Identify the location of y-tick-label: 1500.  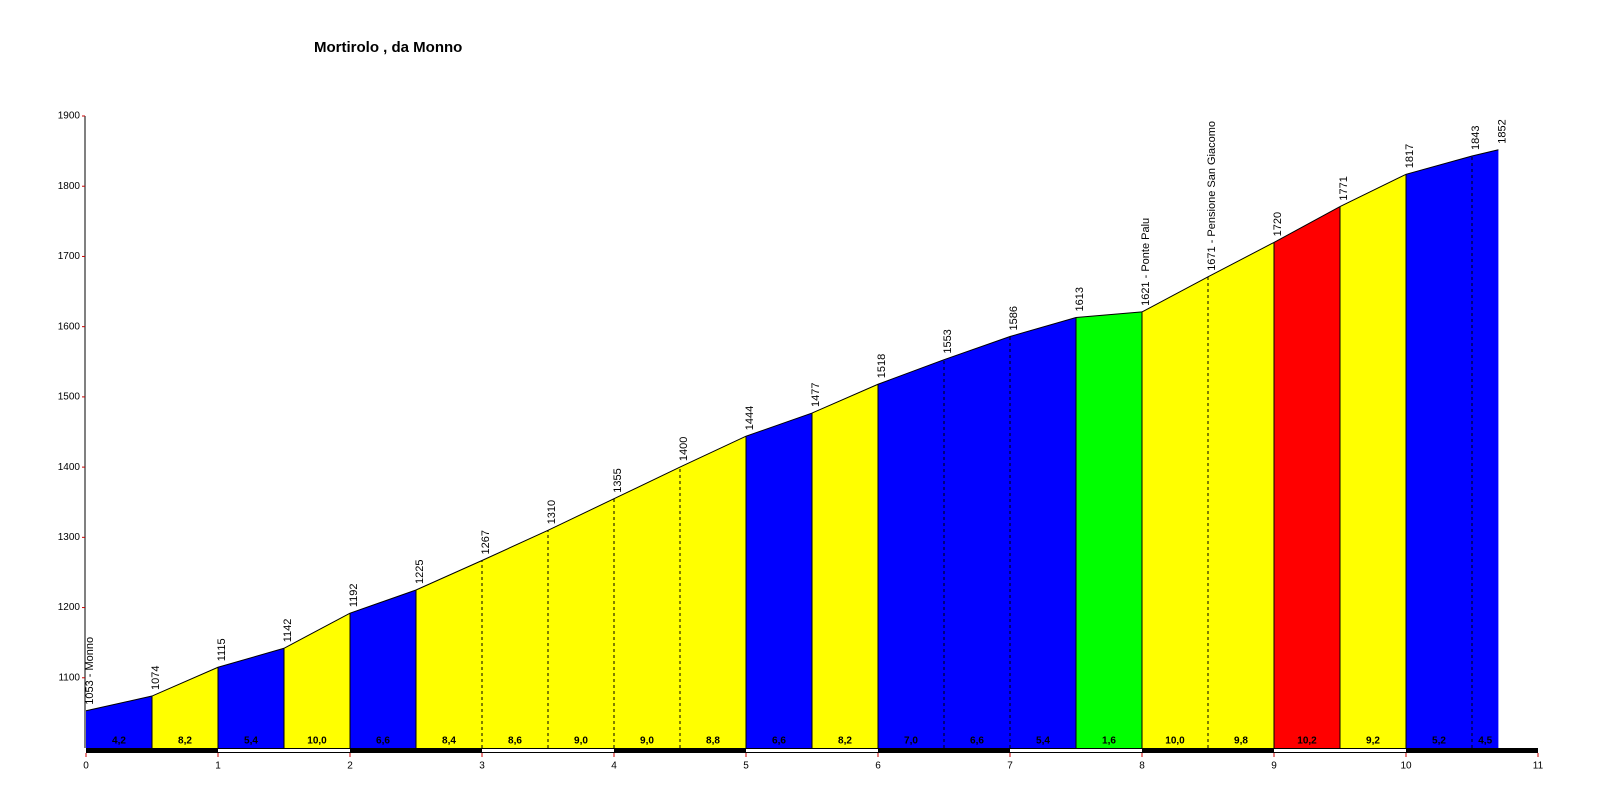
(69, 397).